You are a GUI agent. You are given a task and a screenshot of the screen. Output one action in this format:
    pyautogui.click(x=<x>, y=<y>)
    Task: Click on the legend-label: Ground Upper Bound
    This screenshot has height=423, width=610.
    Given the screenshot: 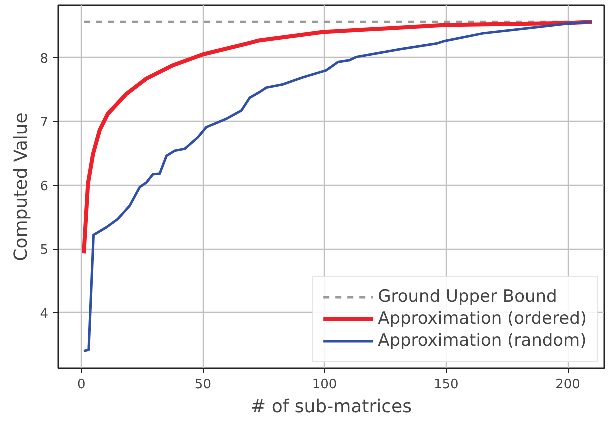 What is the action you would take?
    pyautogui.click(x=468, y=297)
    